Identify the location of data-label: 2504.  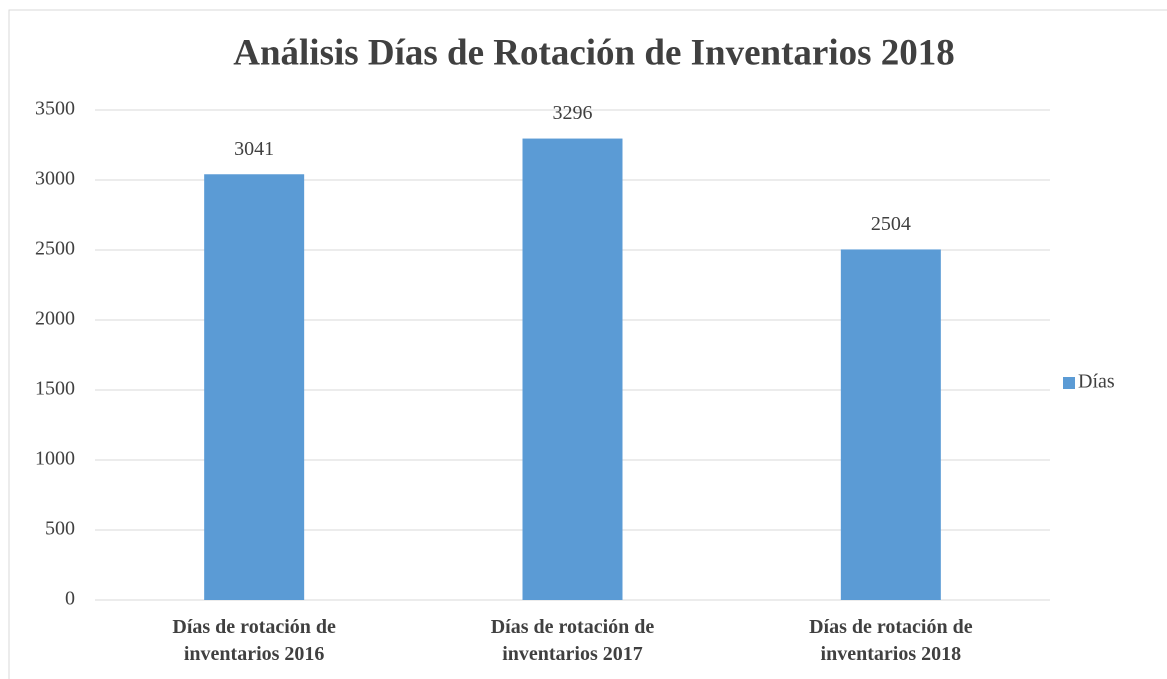
(891, 224).